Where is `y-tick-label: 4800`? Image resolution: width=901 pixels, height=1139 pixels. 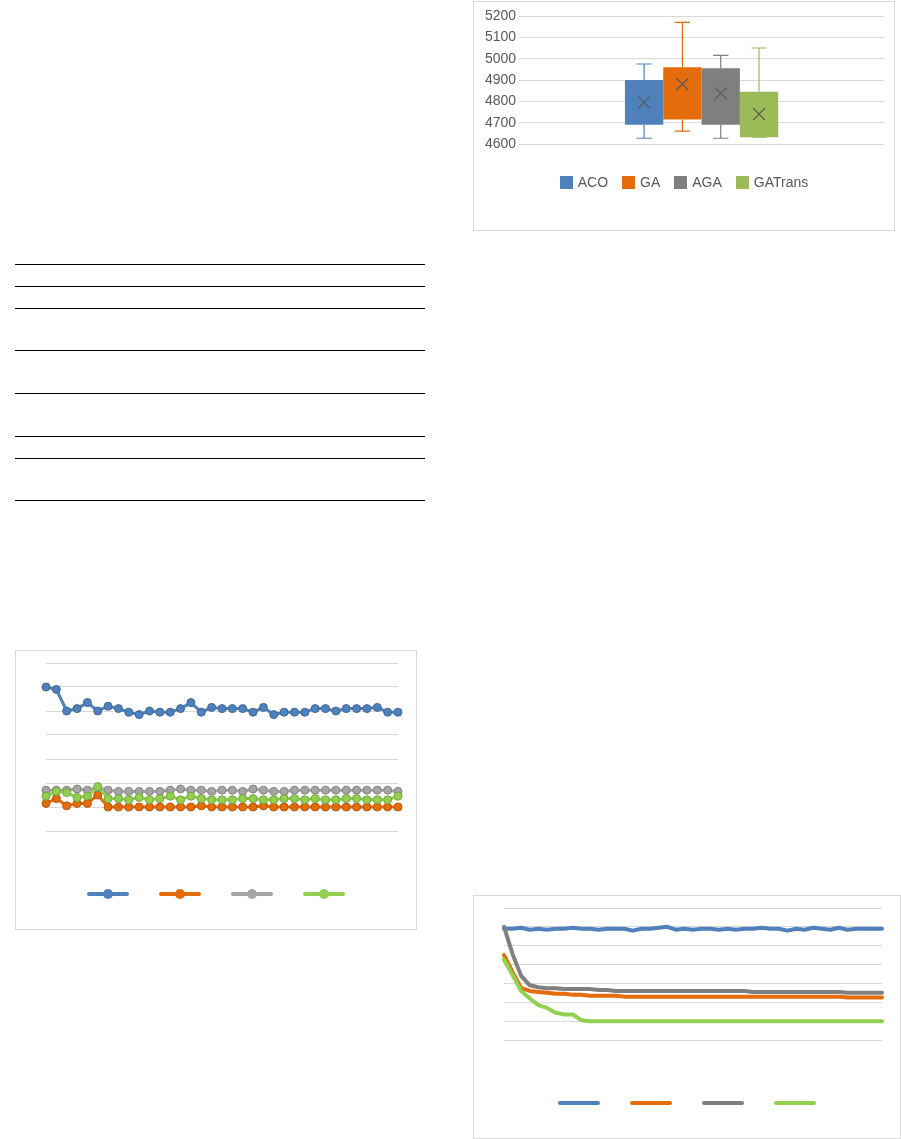 y-tick-label: 4800 is located at coordinates (500, 100).